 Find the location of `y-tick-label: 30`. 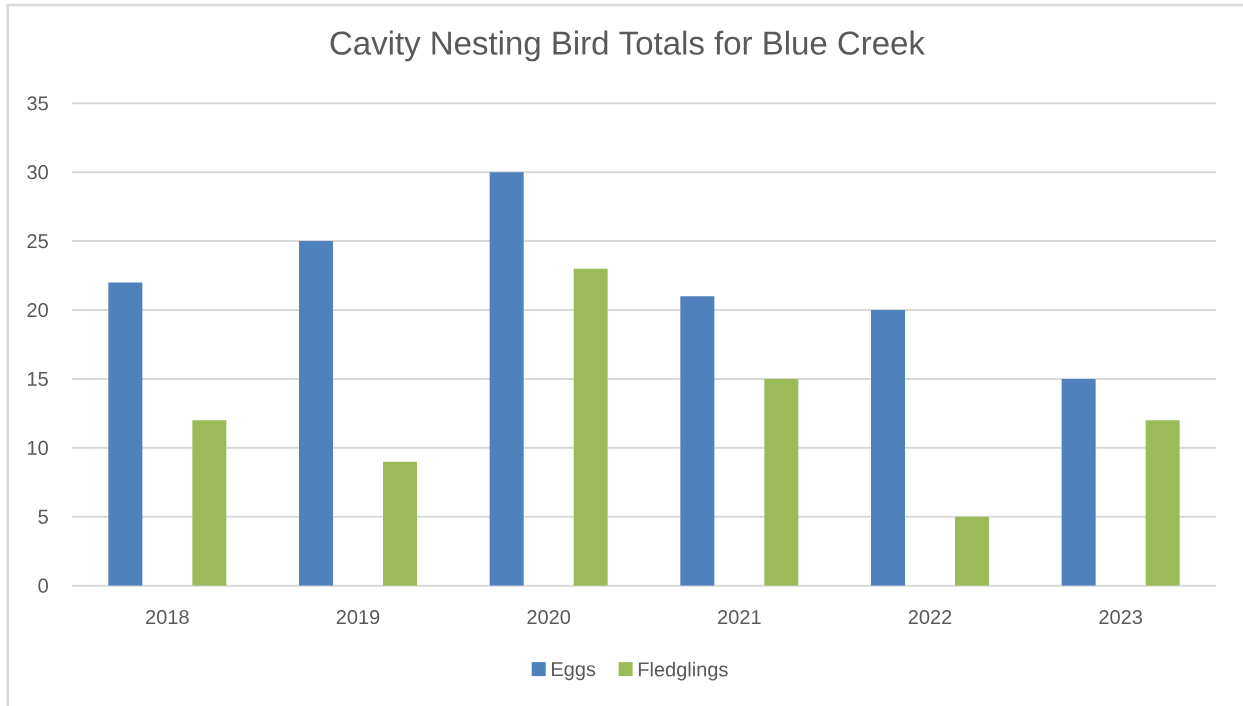

y-tick-label: 30 is located at coordinates (37, 172).